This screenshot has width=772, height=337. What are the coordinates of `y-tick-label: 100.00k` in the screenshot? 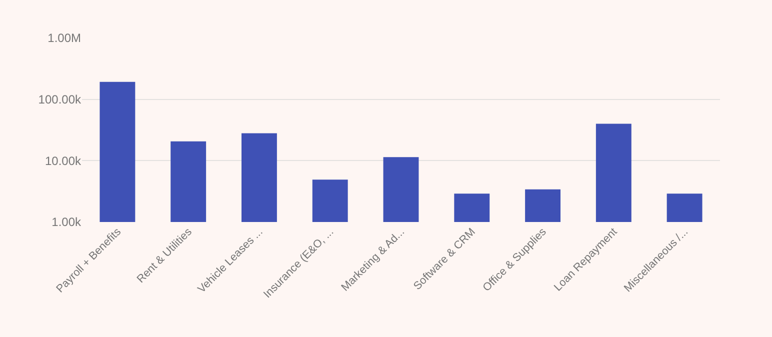 It's located at (60, 99).